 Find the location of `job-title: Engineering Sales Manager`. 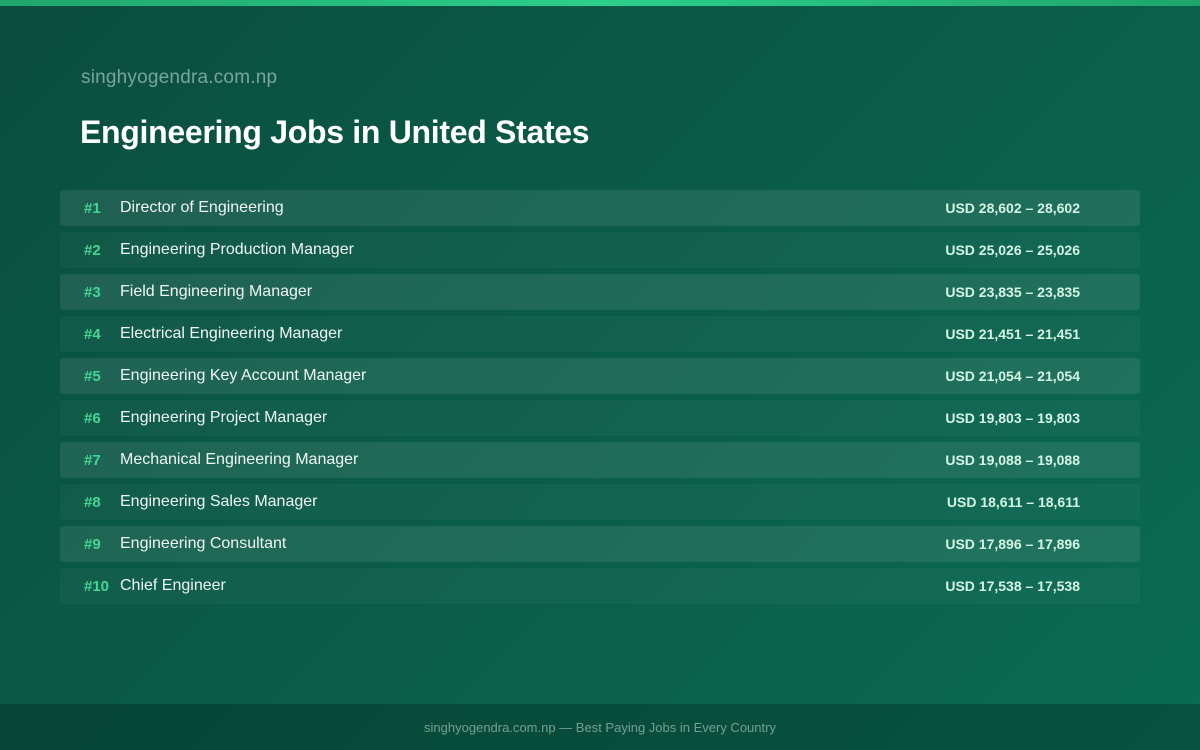

job-title: Engineering Sales Manager is located at coordinates (219, 501).